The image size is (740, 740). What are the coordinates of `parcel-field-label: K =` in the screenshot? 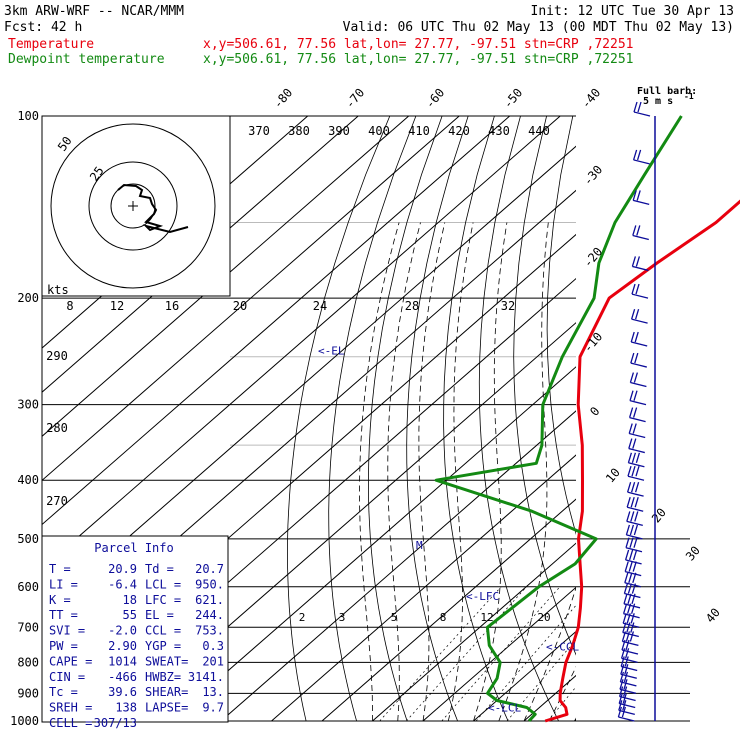 It's located at (60, 600).